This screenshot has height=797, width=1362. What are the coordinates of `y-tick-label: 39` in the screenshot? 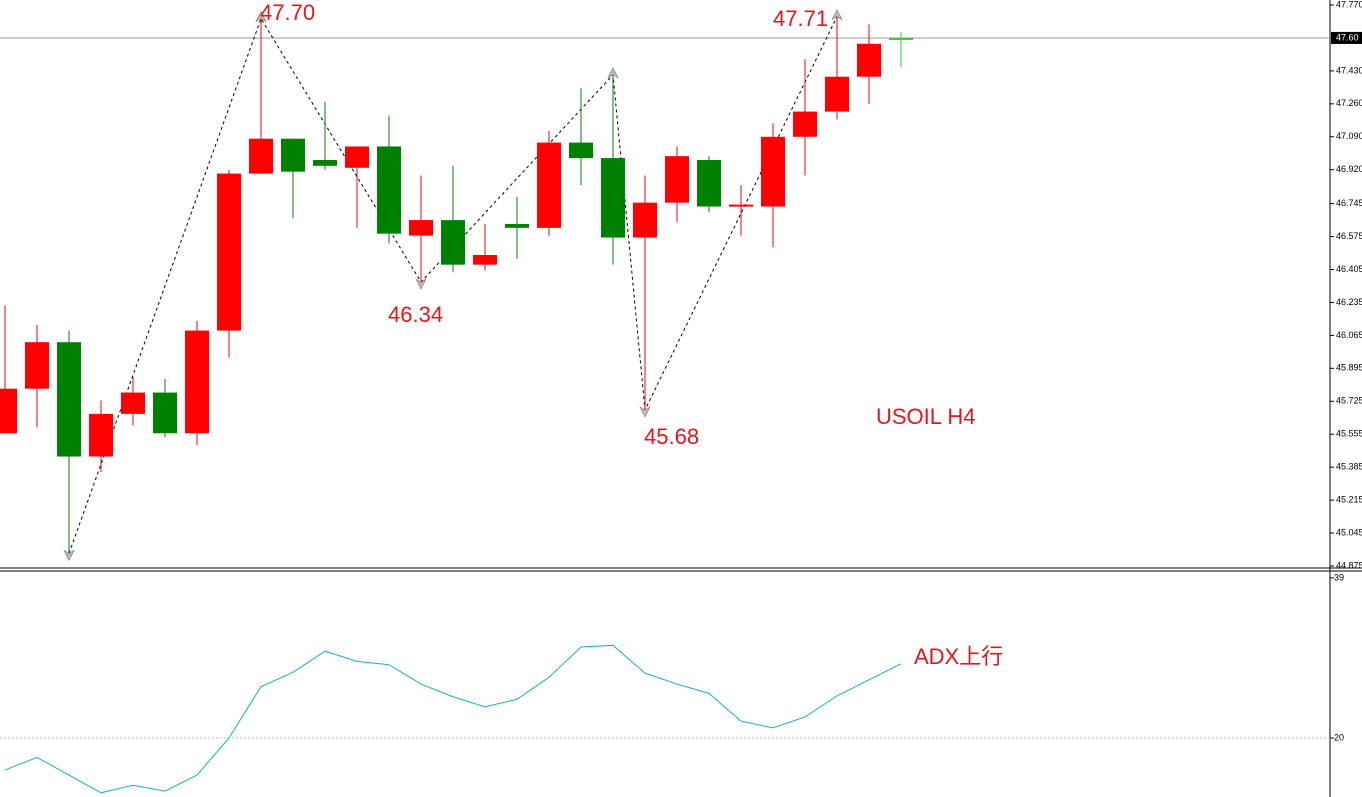 It's located at (1339, 577).